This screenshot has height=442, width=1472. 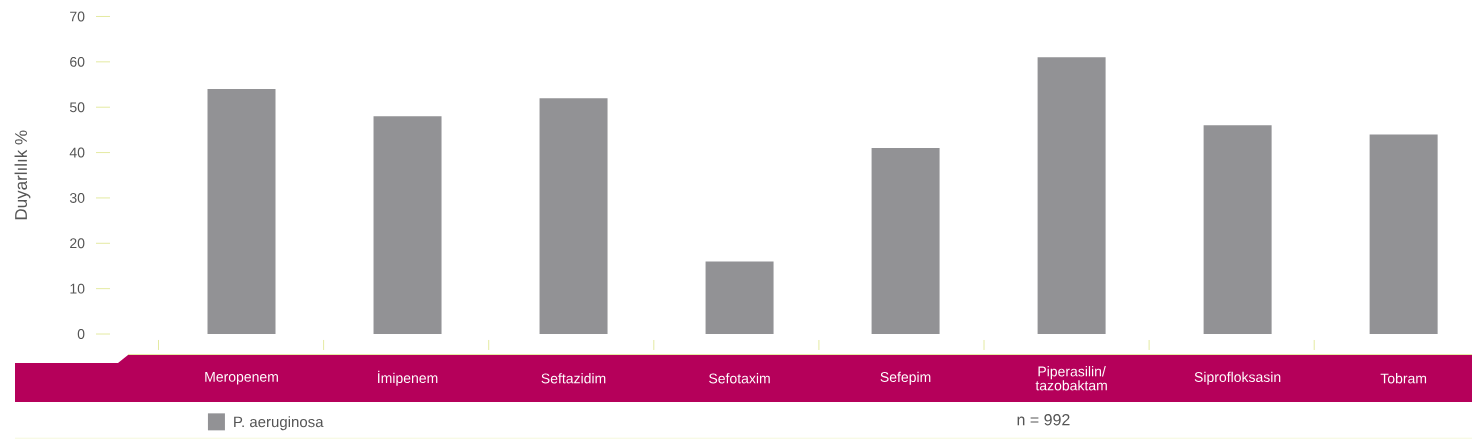 What do you see at coordinates (77, 243) in the screenshot?
I see `y-tick-label: 20` at bounding box center [77, 243].